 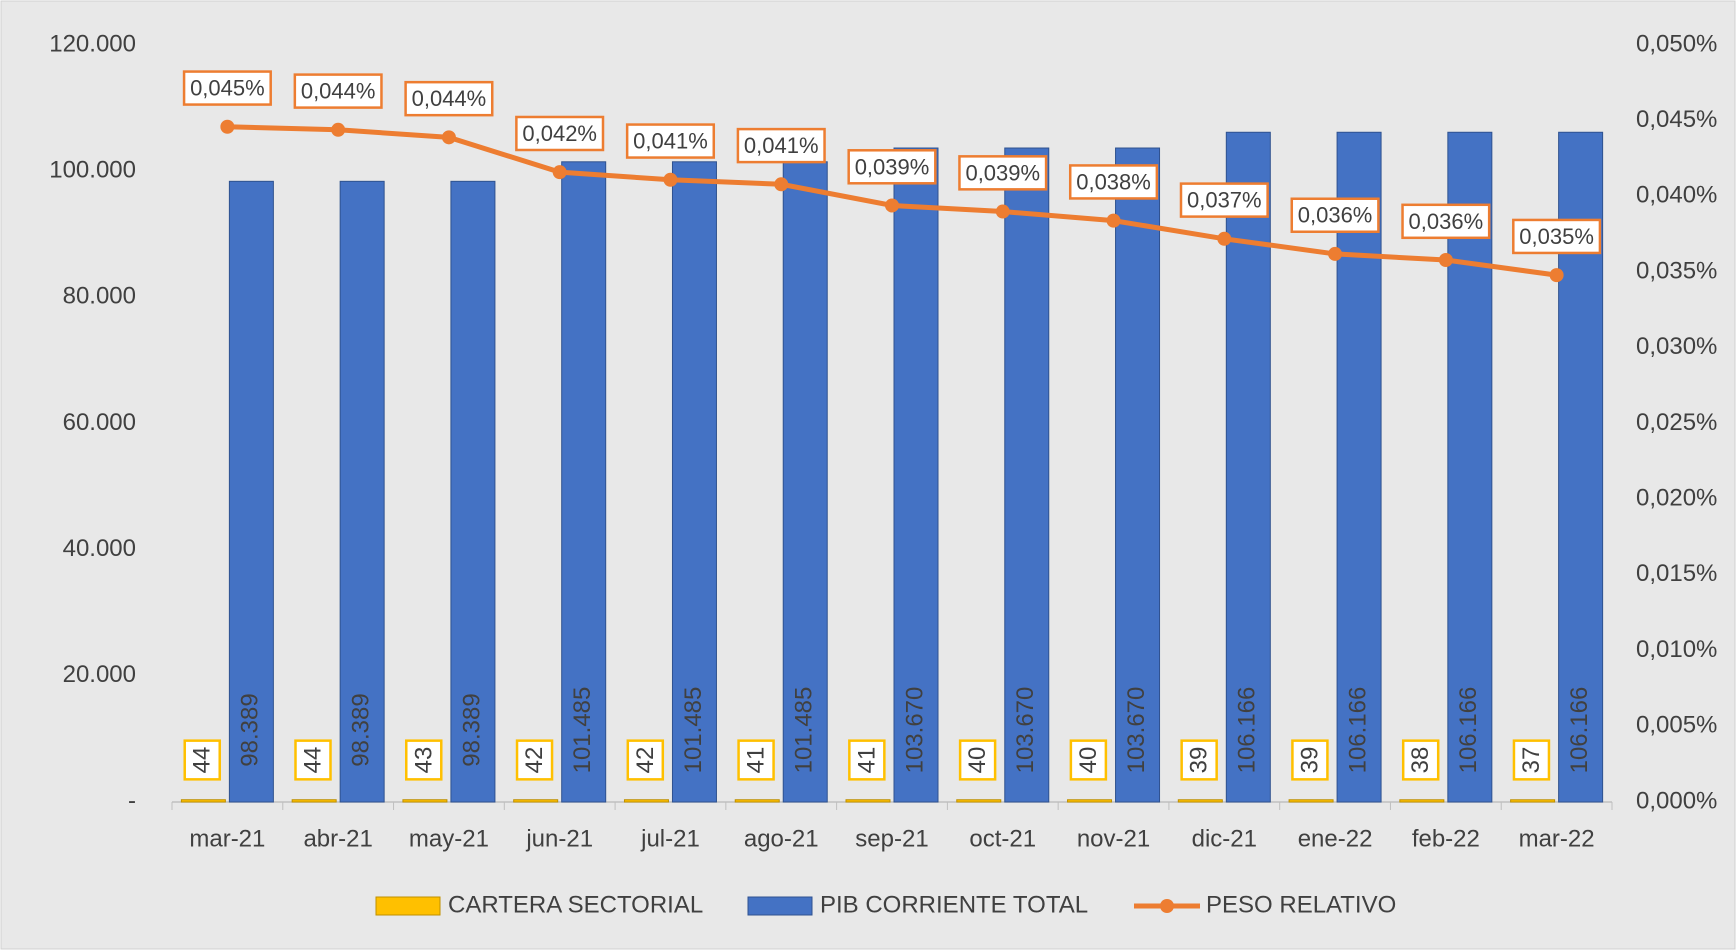 What do you see at coordinates (1224, 838) in the screenshot?
I see `x-tick-label: dic-21` at bounding box center [1224, 838].